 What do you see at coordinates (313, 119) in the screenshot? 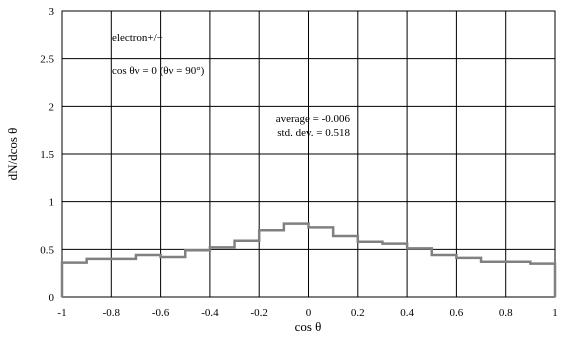
I see `annotation-average: average = -0.006` at bounding box center [313, 119].